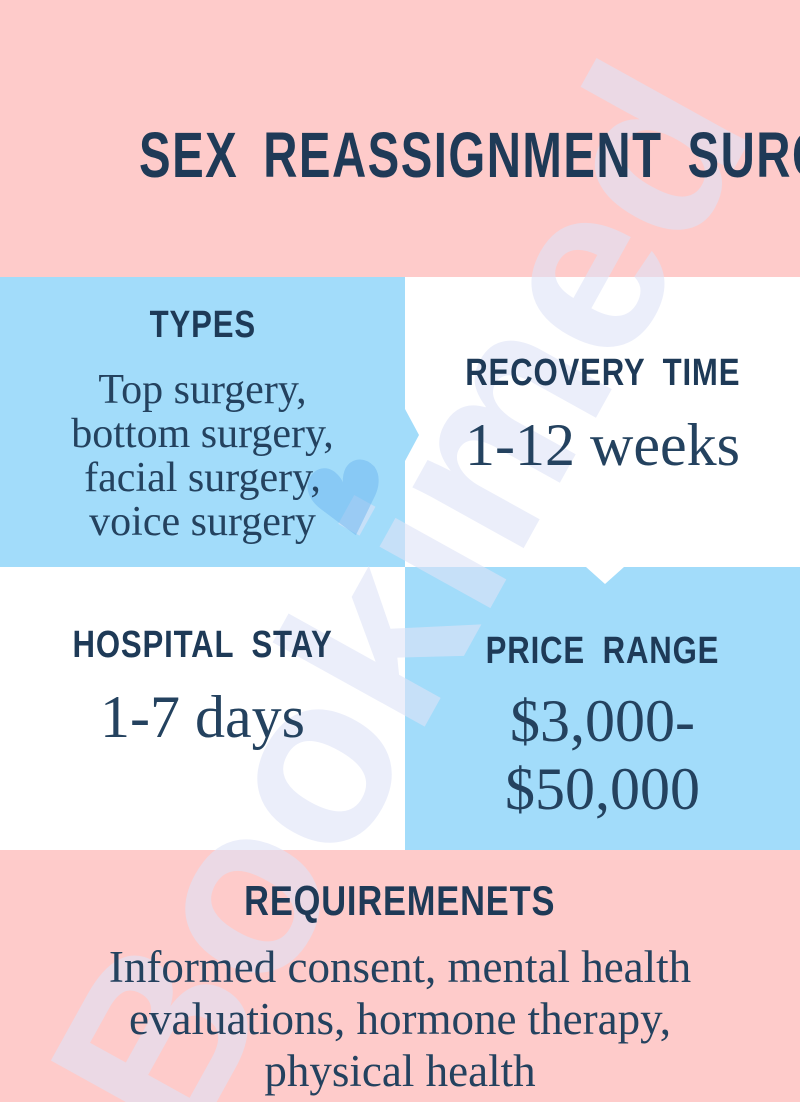 The height and width of the screenshot is (1102, 800). I want to click on recovery-time-value: 1-12 weeks, so click(602, 445).